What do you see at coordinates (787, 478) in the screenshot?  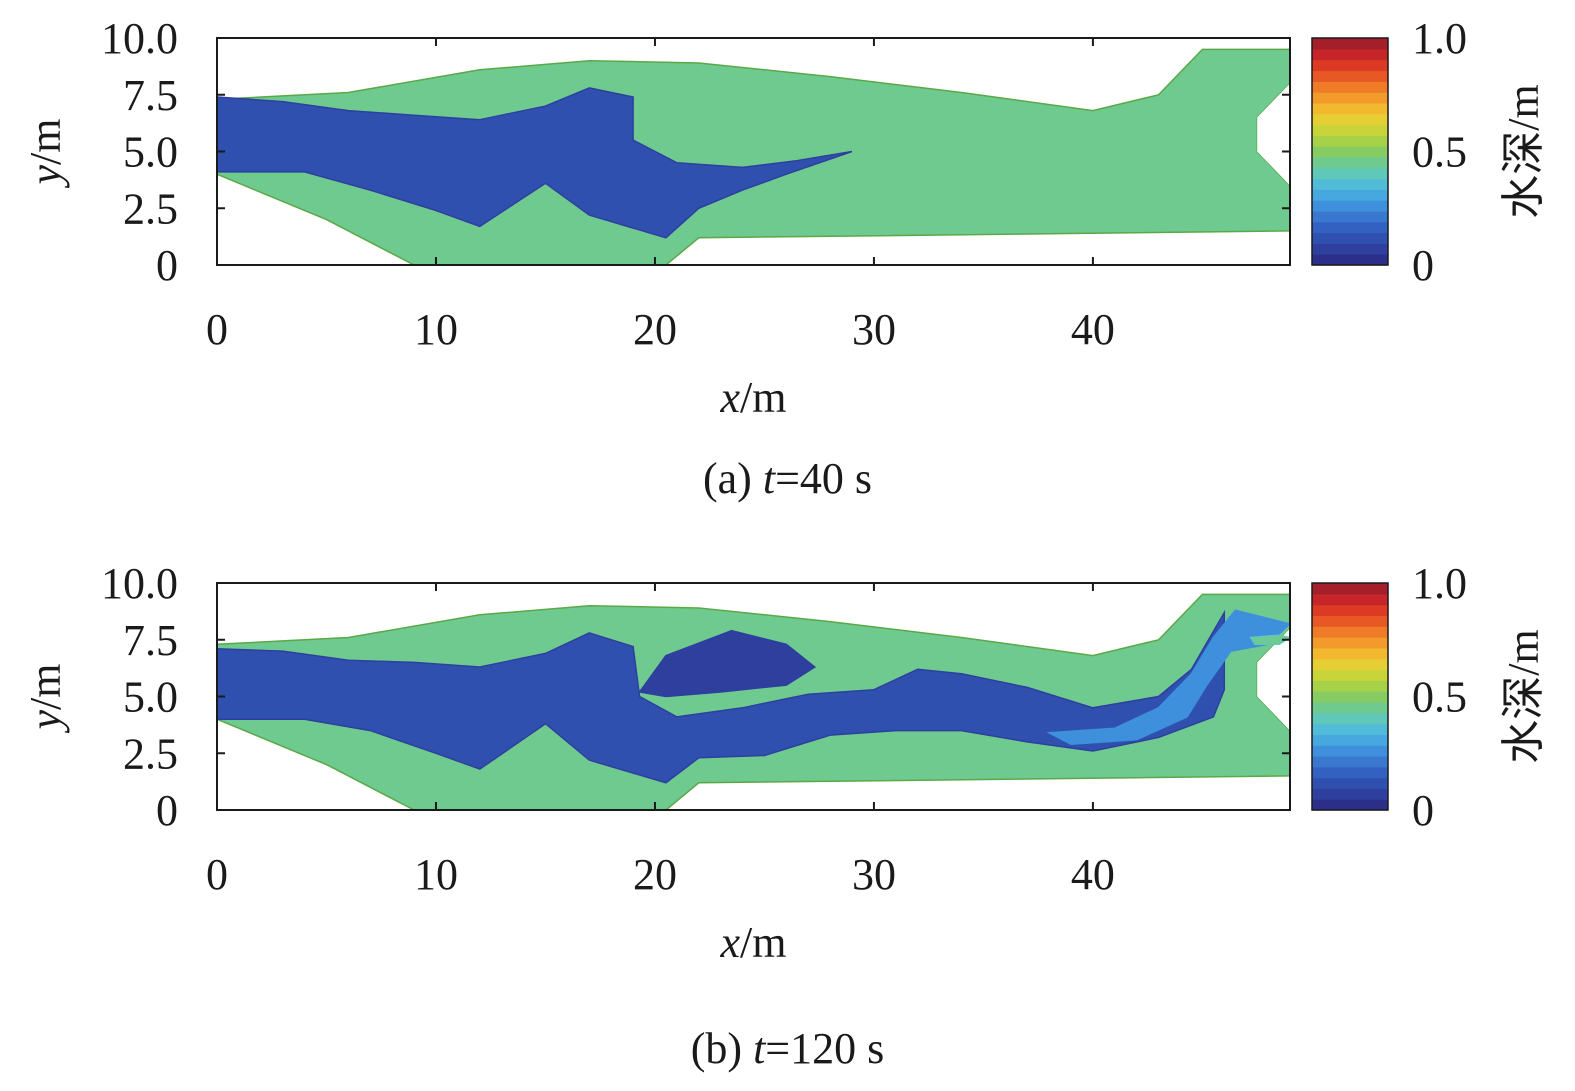 I see `caption-a: (a) t=40 s` at bounding box center [787, 478].